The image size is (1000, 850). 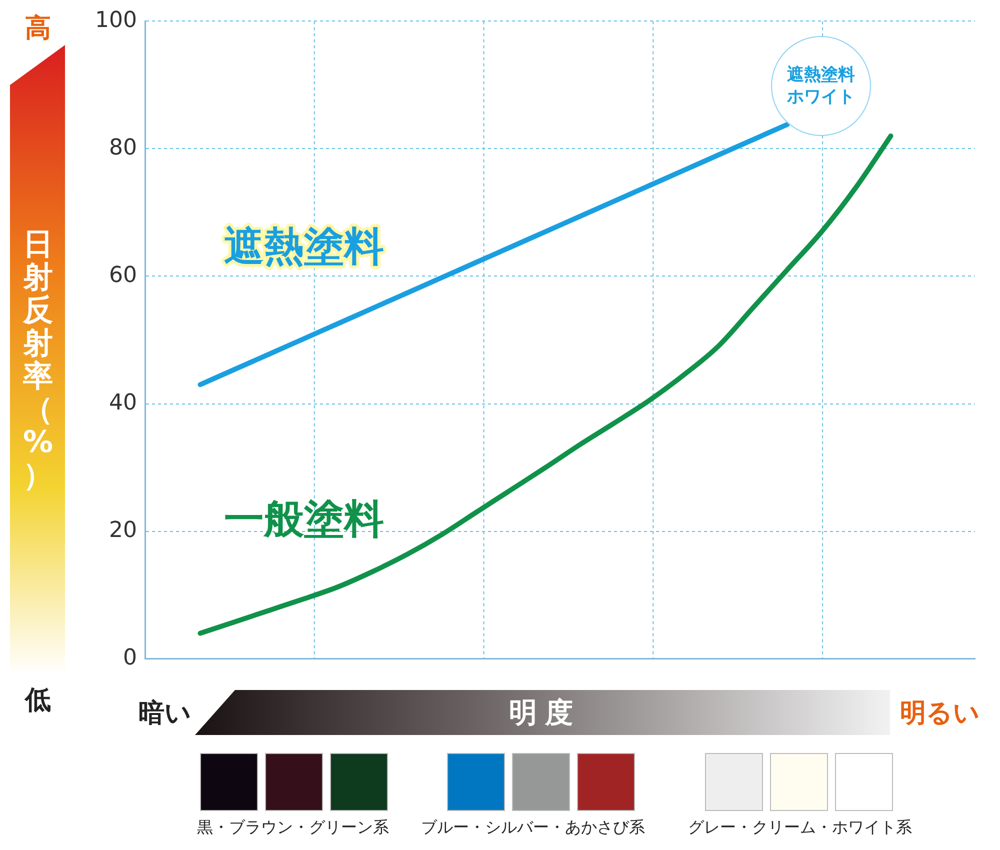 What do you see at coordinates (800, 828) in the screenshot?
I see `text: グレー・クリーム・ホワイト系` at bounding box center [800, 828].